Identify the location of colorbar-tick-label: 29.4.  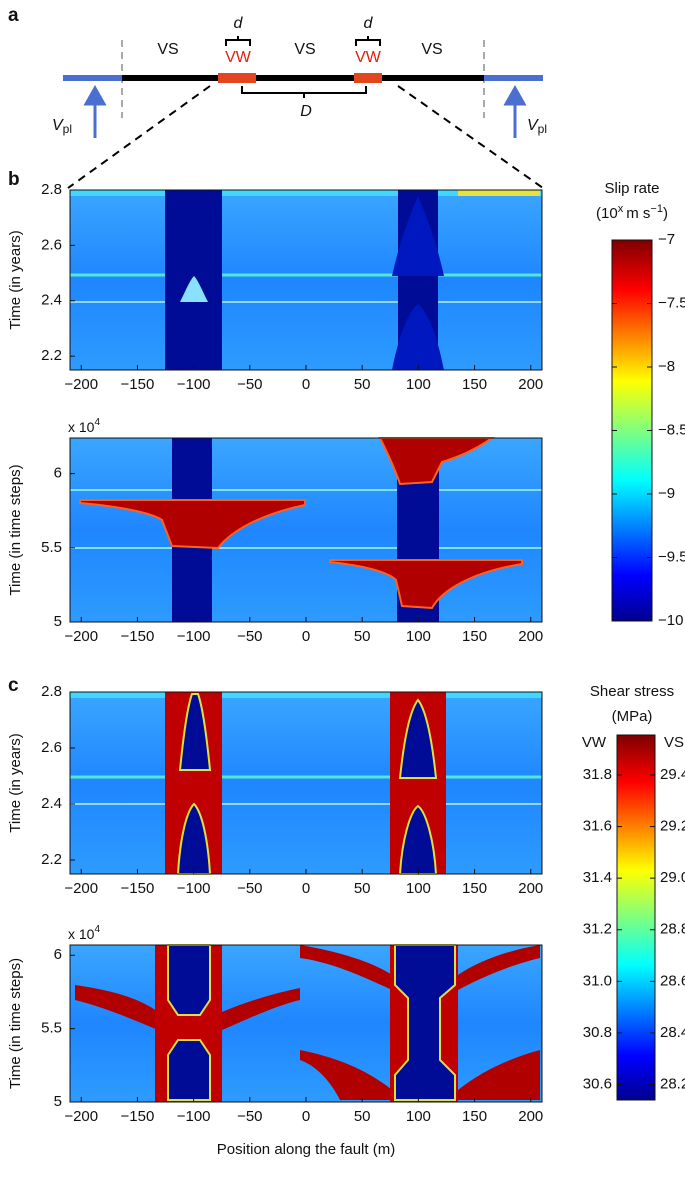
(672, 774).